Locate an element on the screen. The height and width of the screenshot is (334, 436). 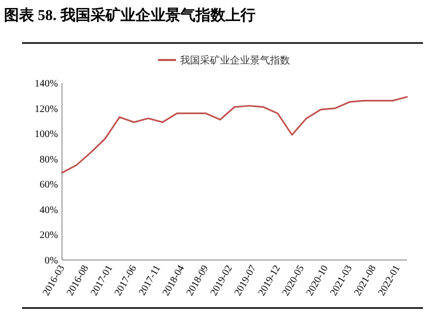
legend-label: 我国采矿业企业景气指数 is located at coordinates (235, 60).